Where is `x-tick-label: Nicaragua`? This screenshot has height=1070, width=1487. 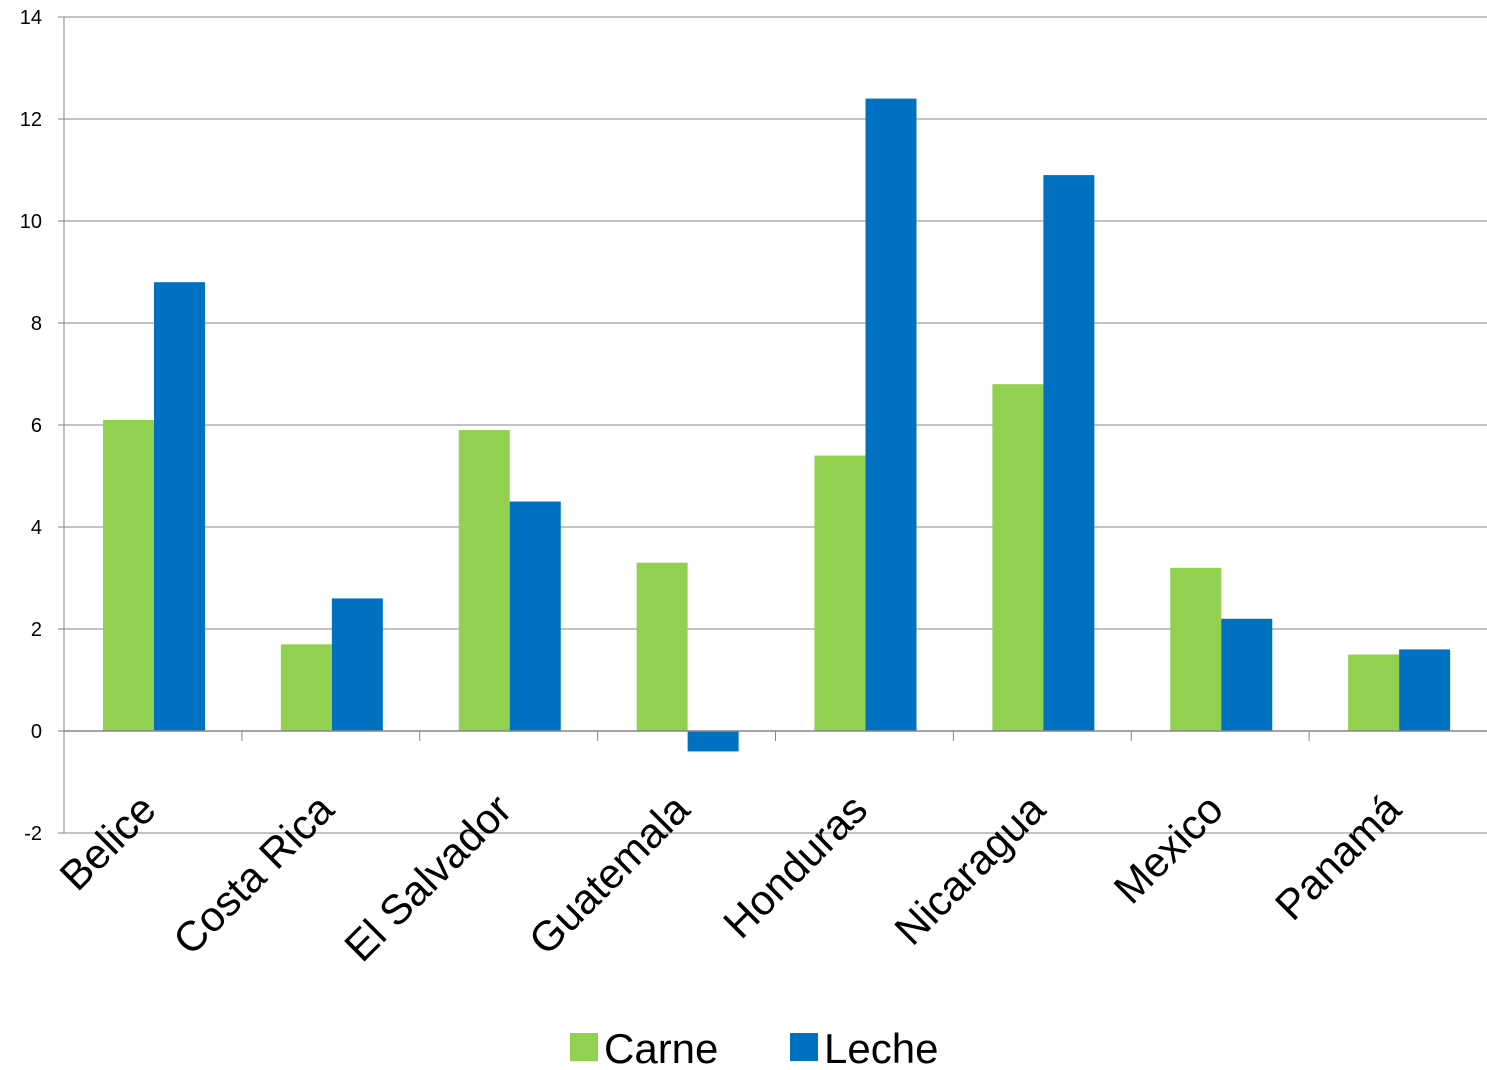
x-tick-label: Nicaragua is located at coordinates (969, 869).